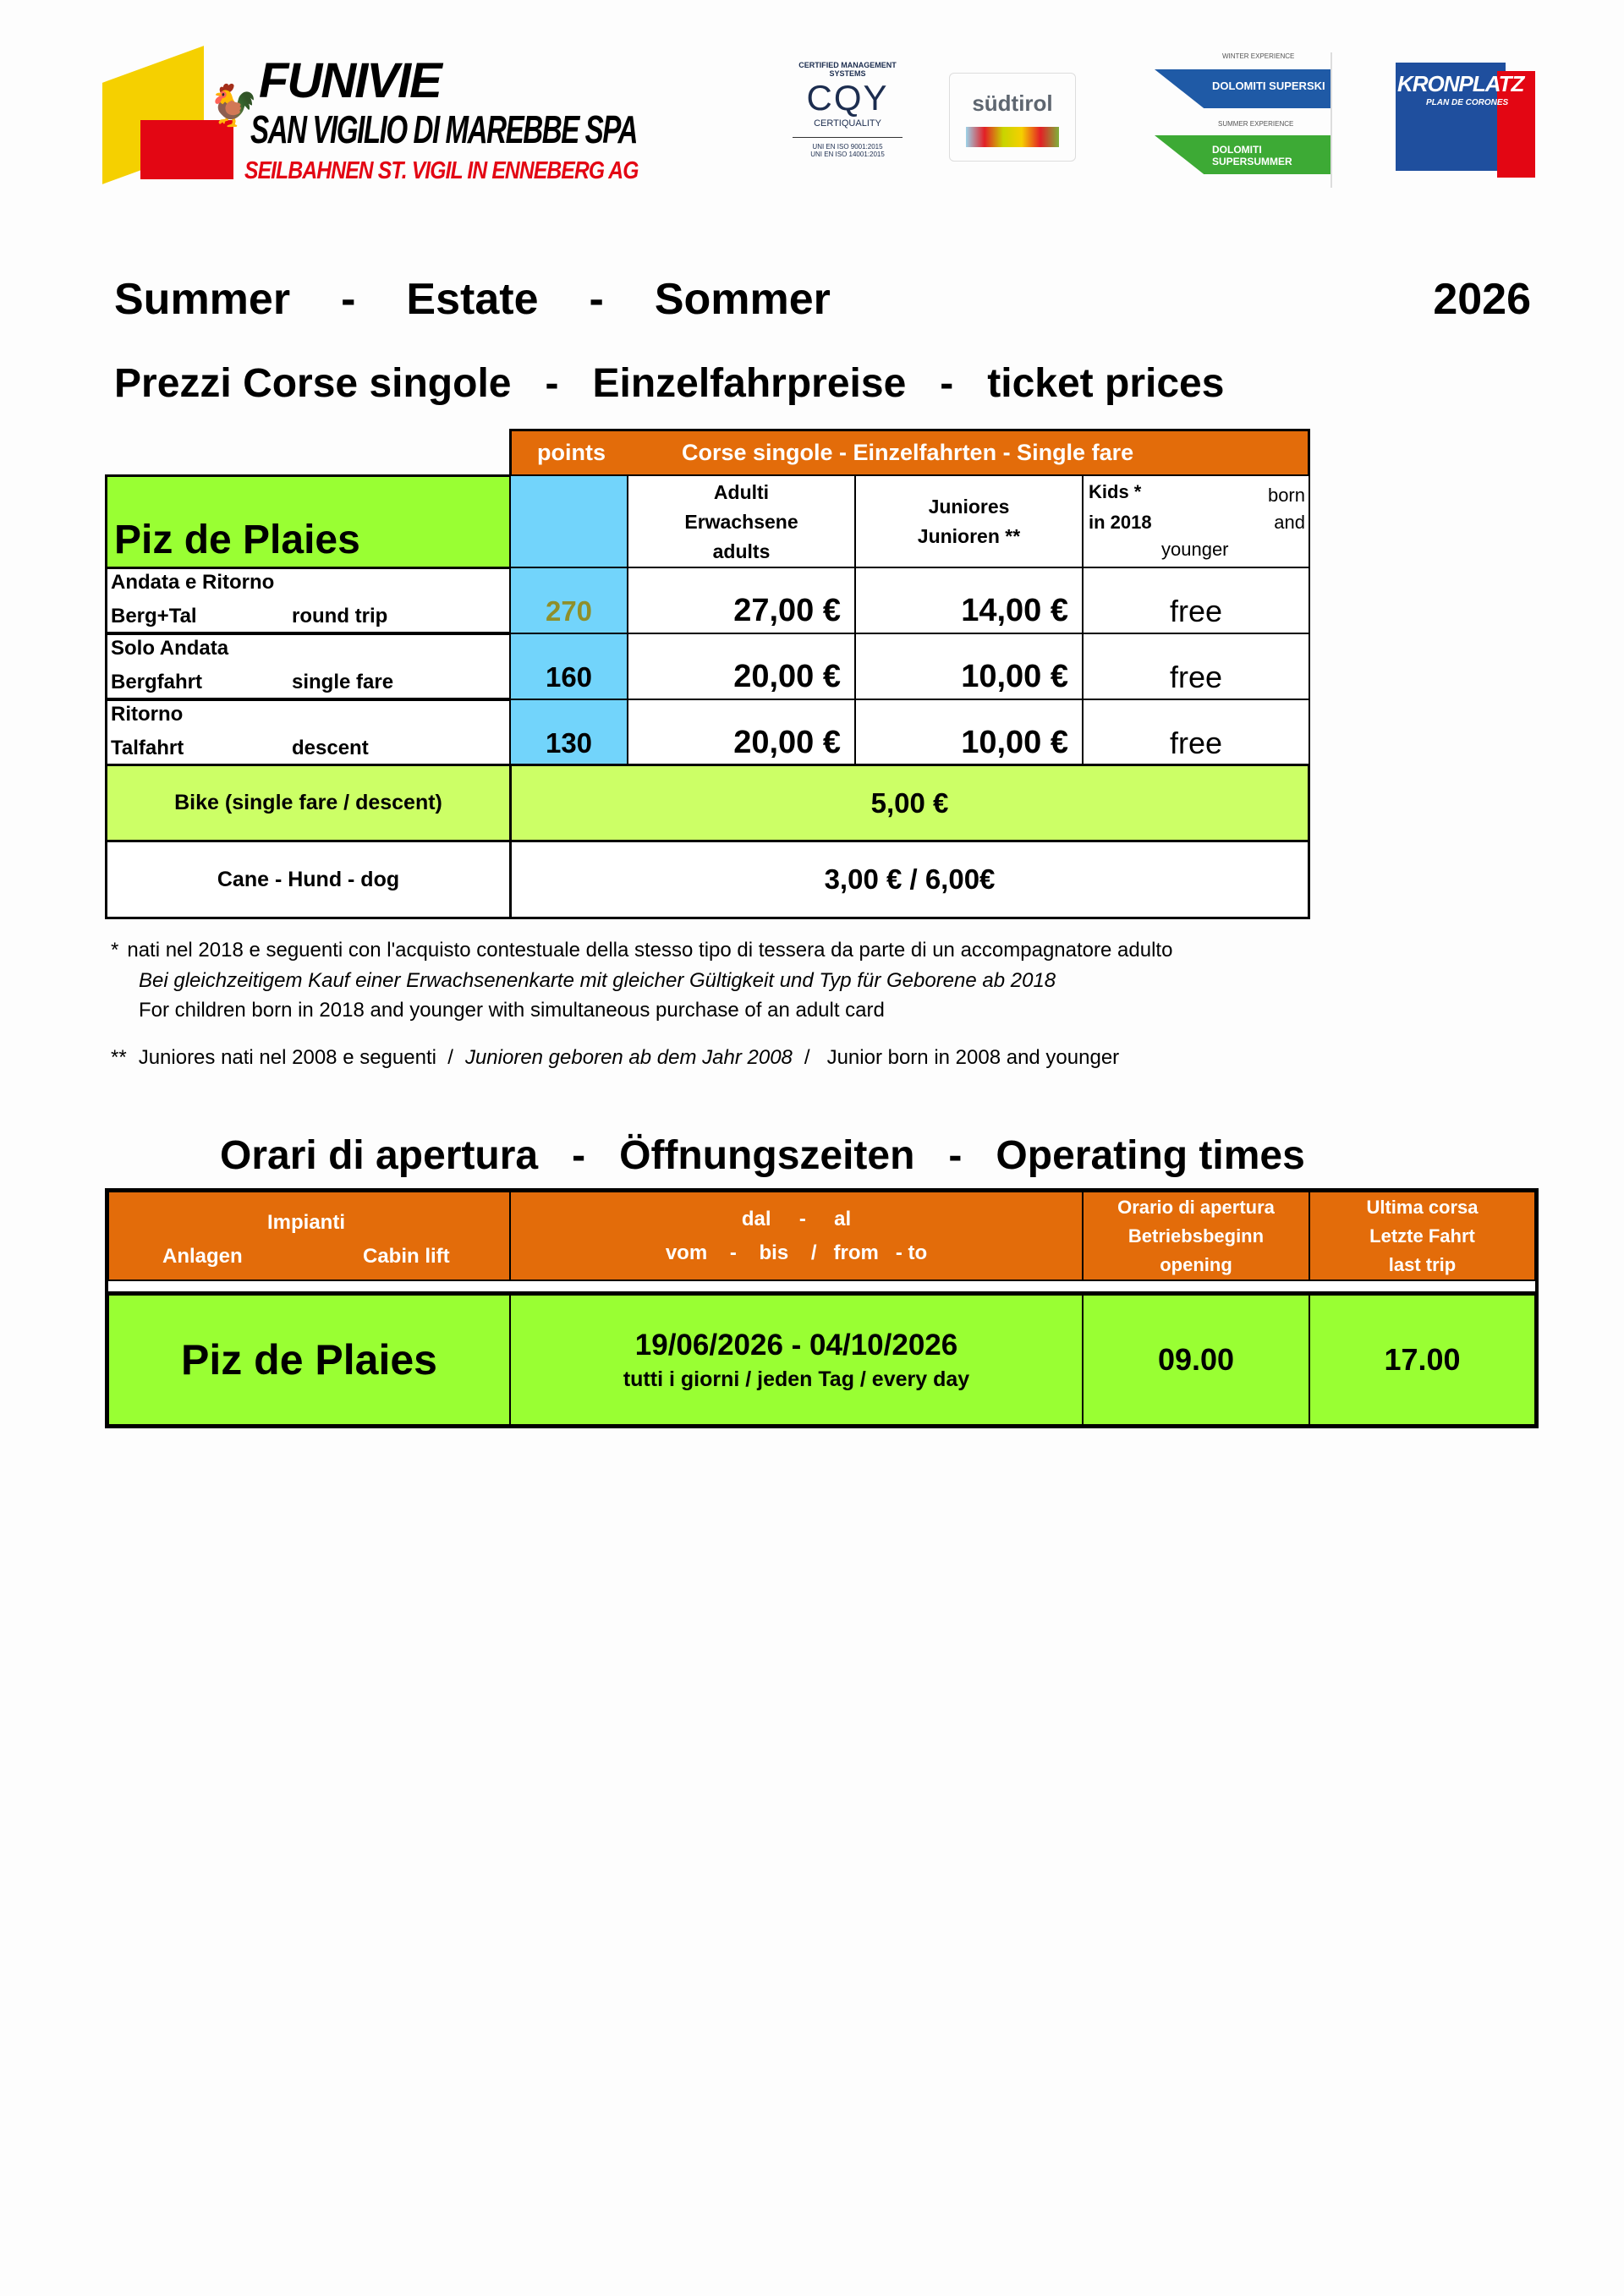  What do you see at coordinates (313, 384) in the screenshot?
I see `subtitle-it: Prezzi Corse singole` at bounding box center [313, 384].